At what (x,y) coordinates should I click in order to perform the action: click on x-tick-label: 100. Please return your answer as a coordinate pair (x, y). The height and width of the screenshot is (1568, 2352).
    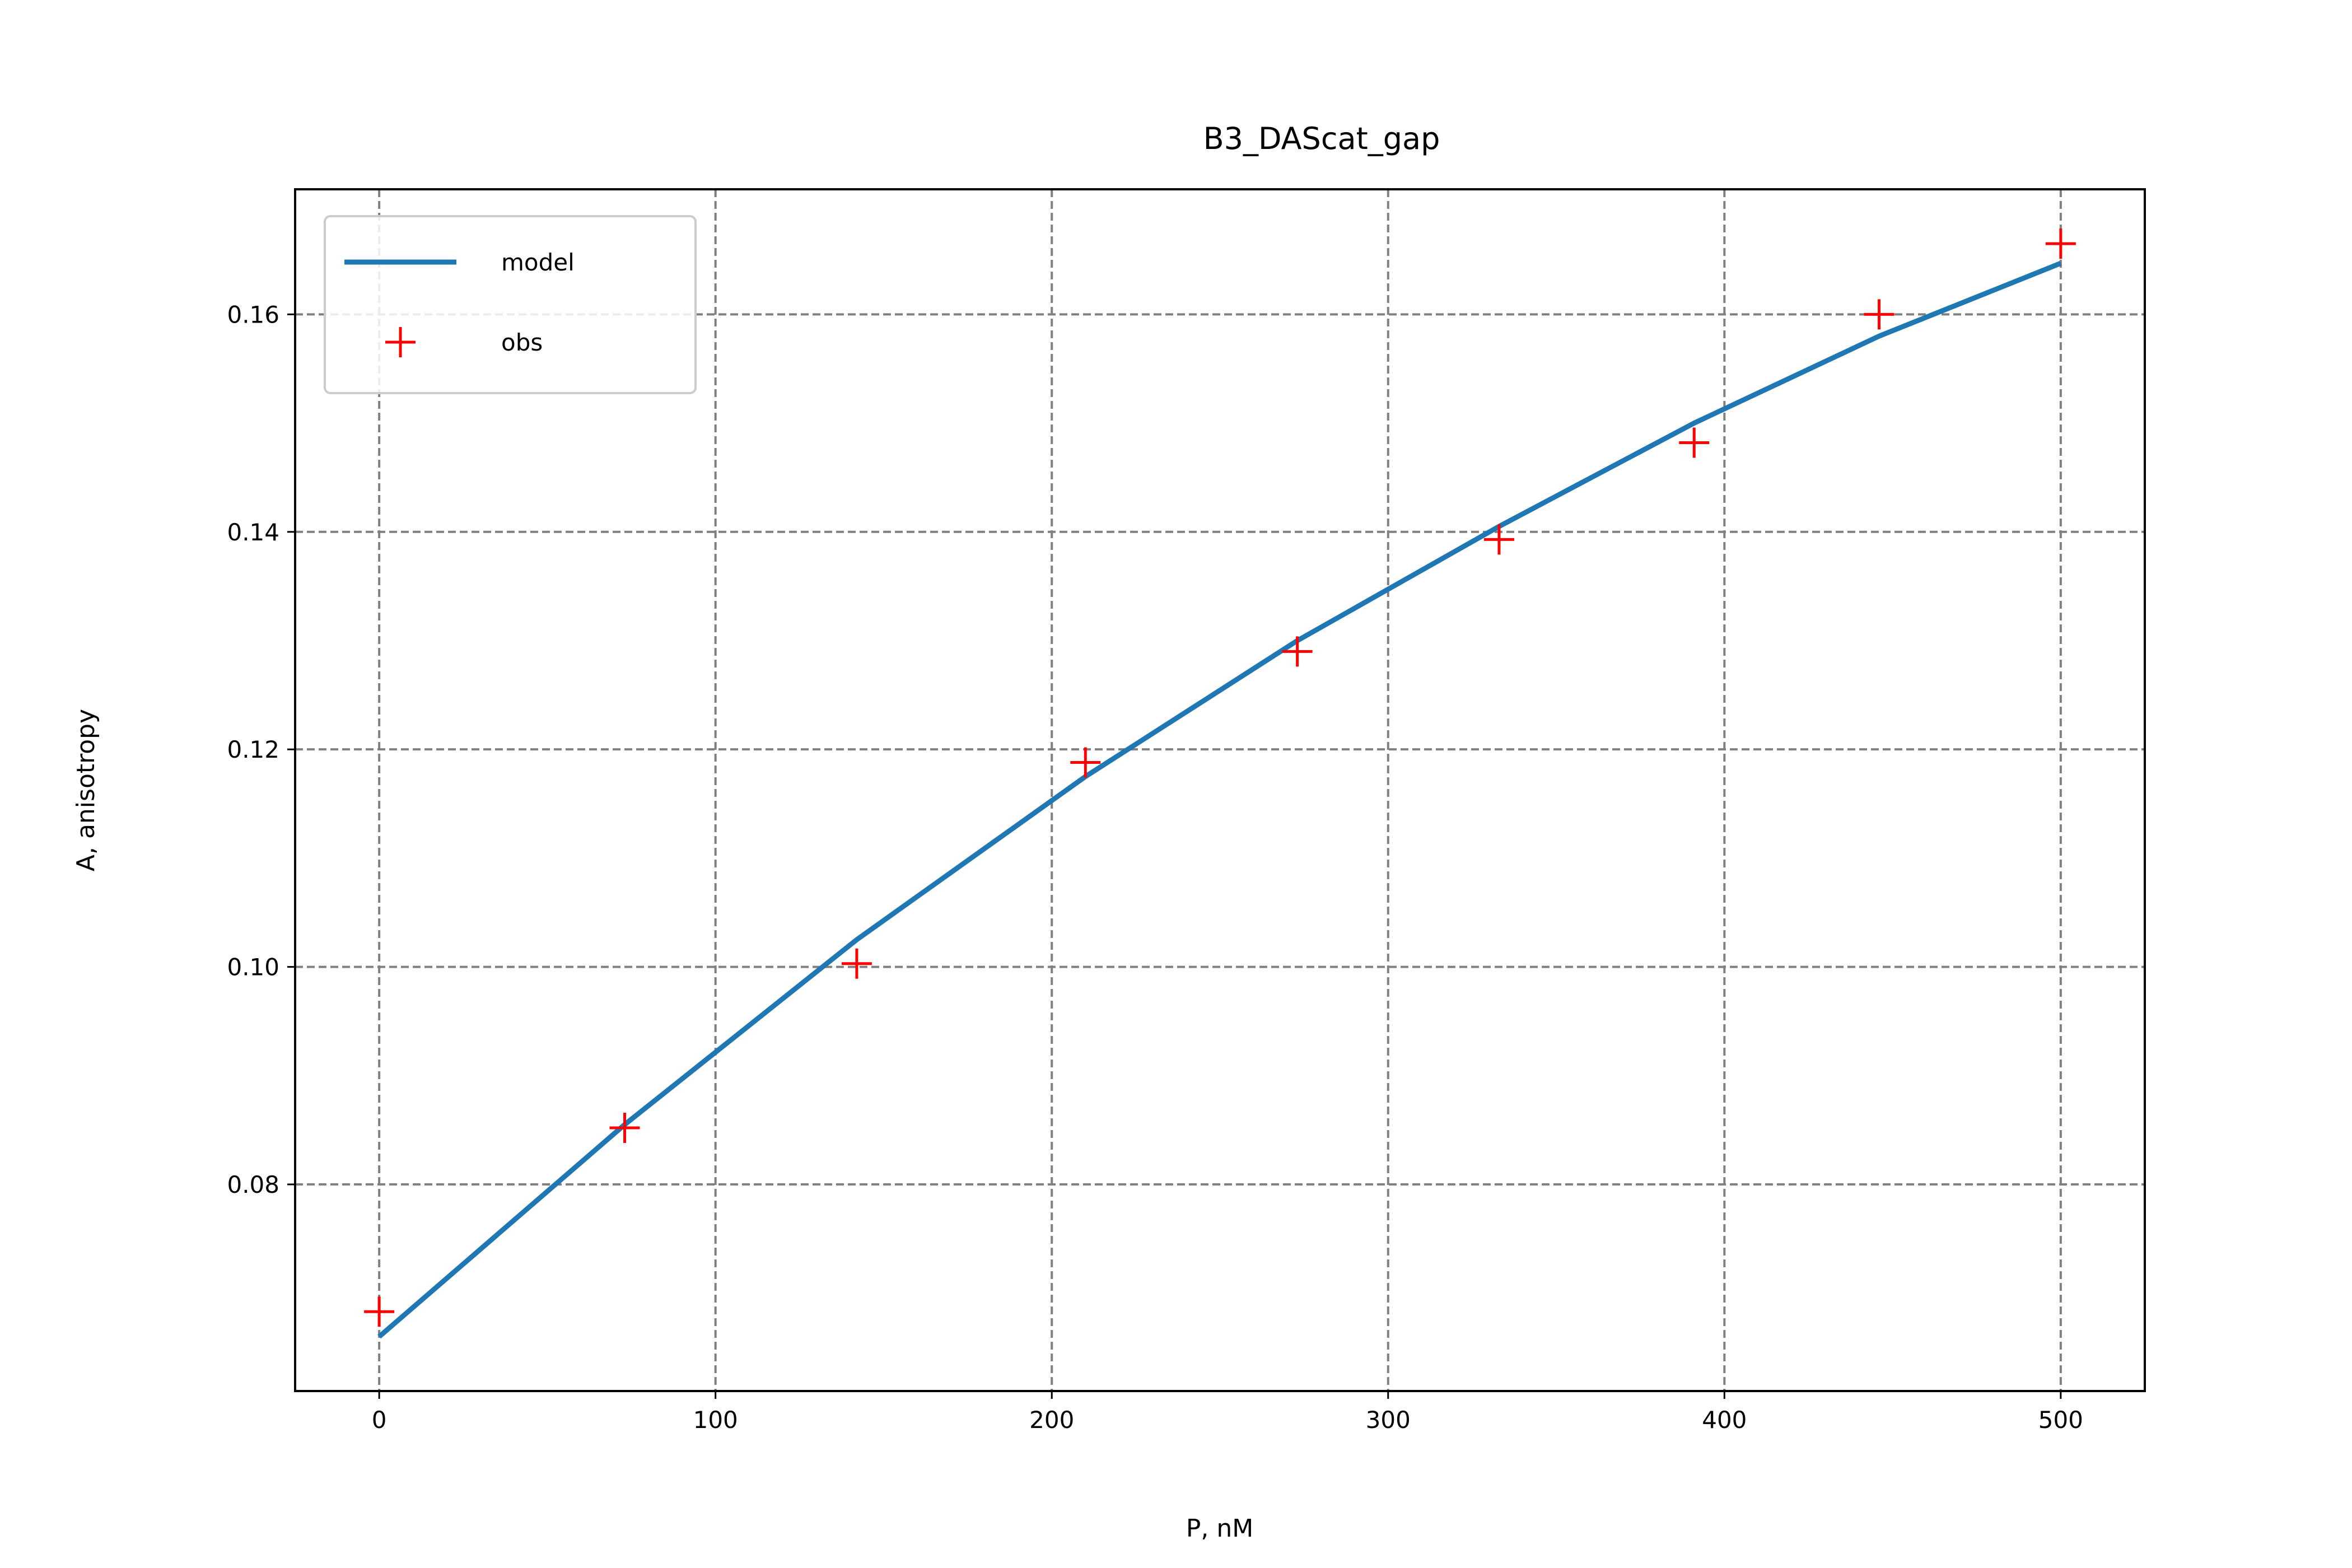
    Looking at the image, I should click on (716, 1420).